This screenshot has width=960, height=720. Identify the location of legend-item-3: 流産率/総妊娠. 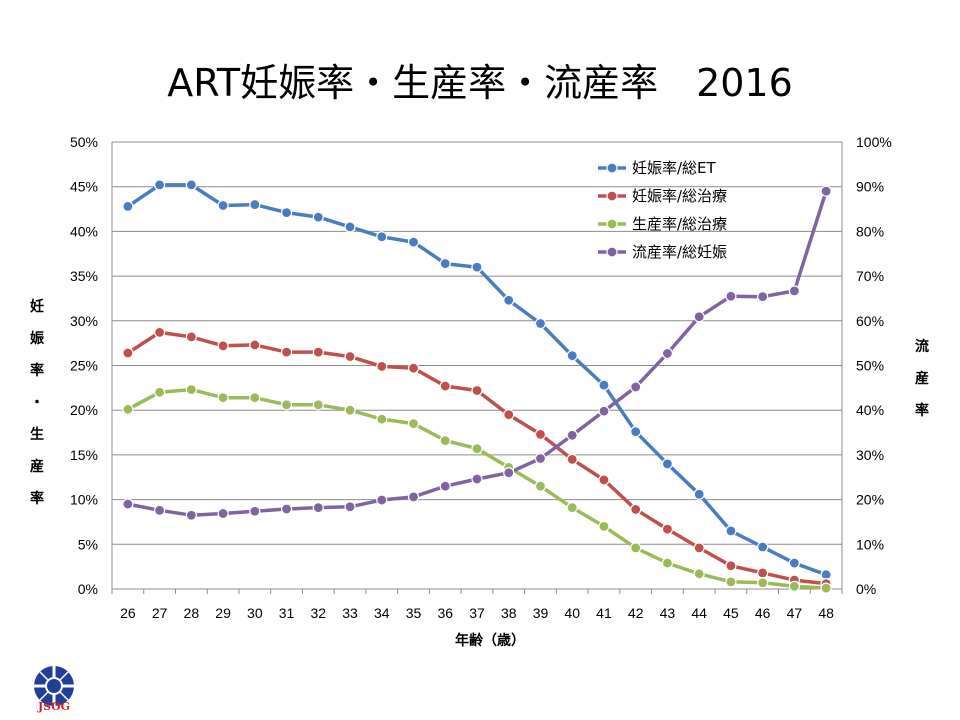
(662, 252).